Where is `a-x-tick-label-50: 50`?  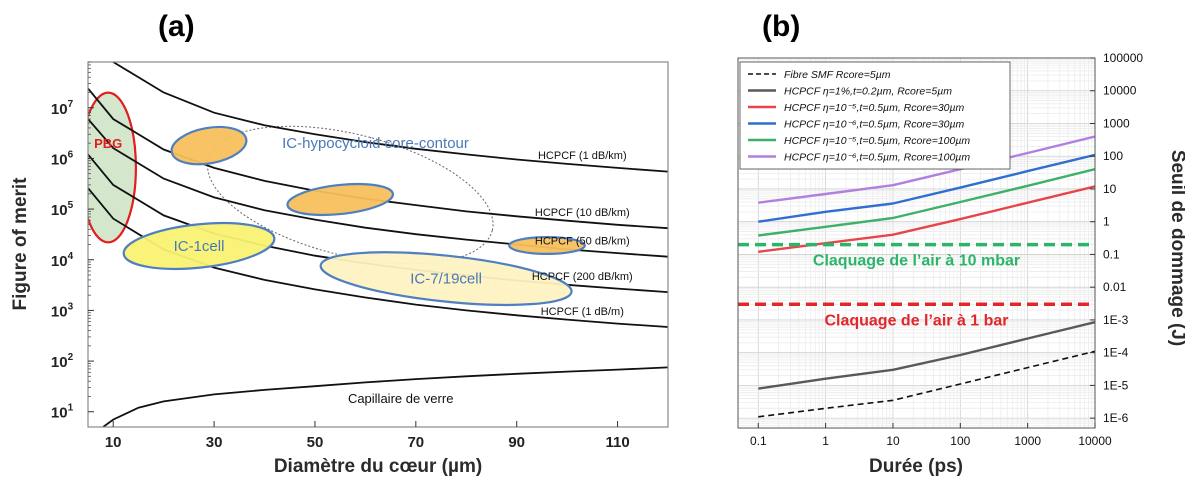
a-x-tick-label-50: 50 is located at coordinates (315, 442).